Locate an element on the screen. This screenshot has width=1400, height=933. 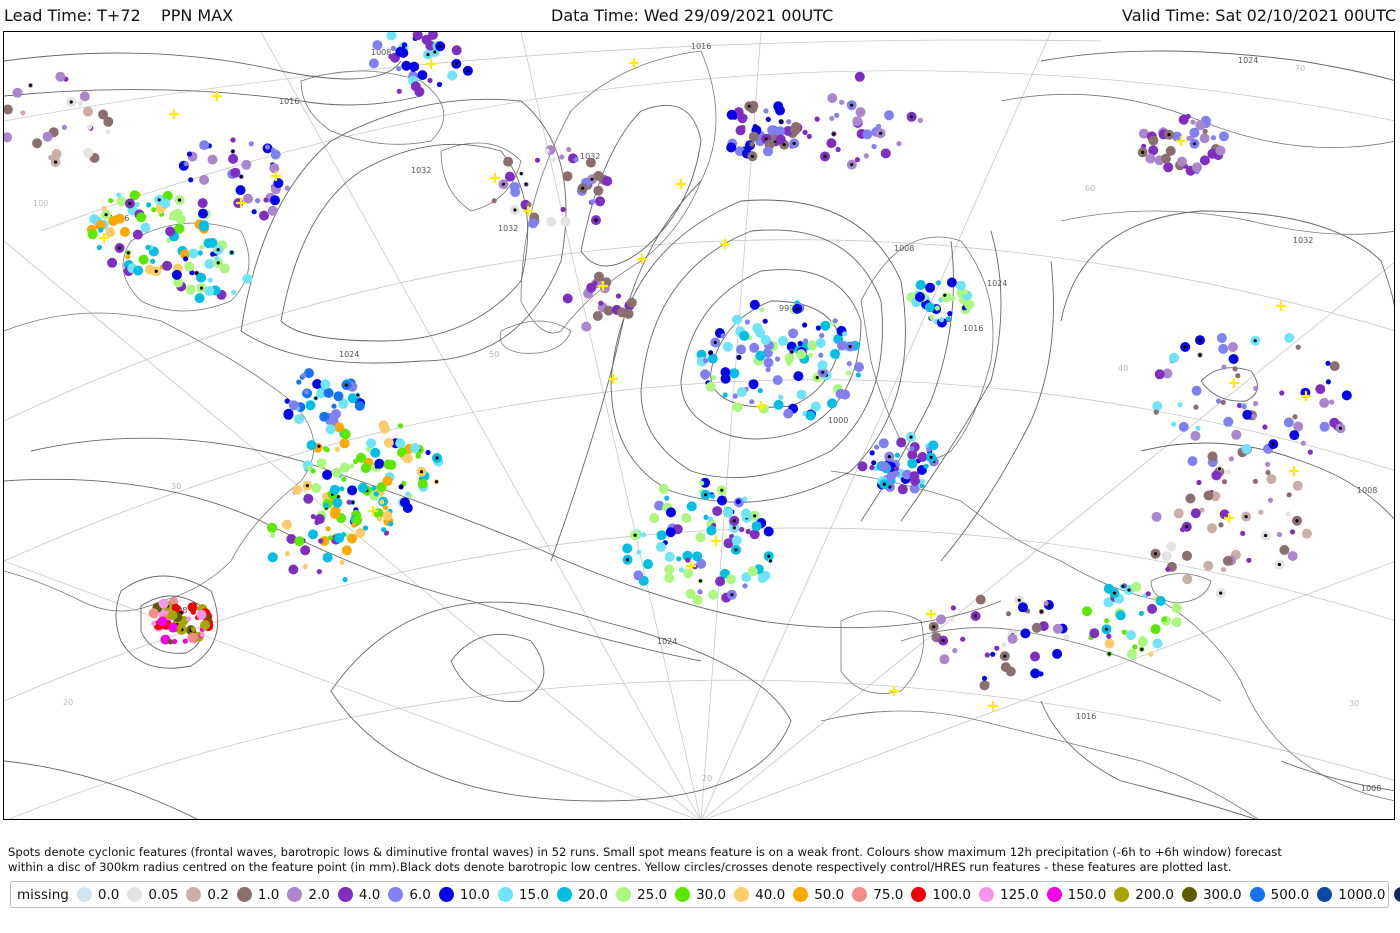
legend-item: 15.0 is located at coordinates (523, 895).